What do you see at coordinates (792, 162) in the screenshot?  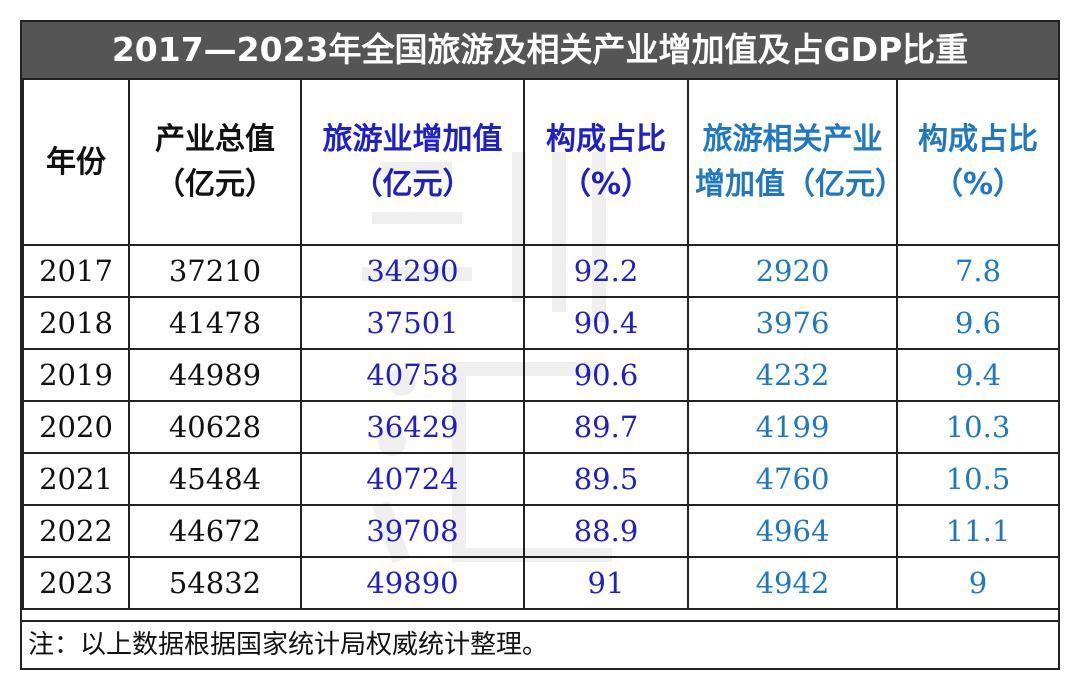 I see `header-related-value-added: 旅游相关产业增加值（亿元）` at bounding box center [792, 162].